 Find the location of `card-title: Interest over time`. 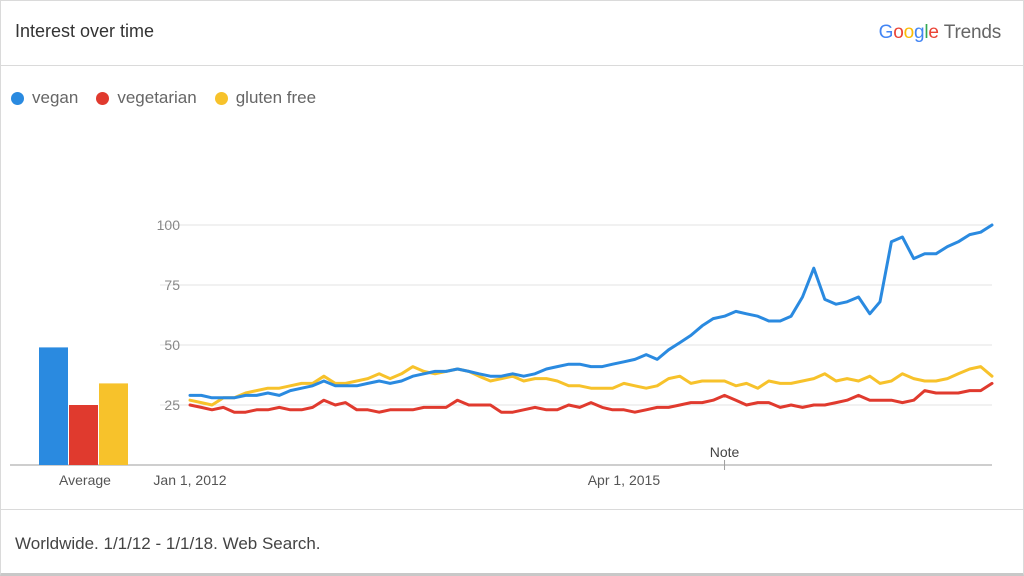

card-title: Interest over time is located at coordinates (85, 31).